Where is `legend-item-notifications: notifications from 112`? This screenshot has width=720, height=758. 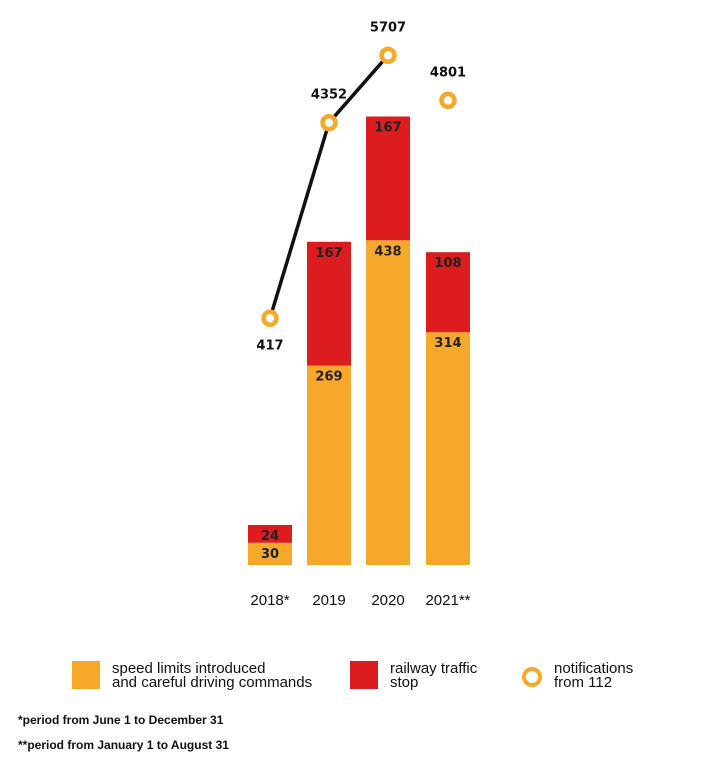
legend-item-notifications: notifications from 112 is located at coordinates (598, 672).